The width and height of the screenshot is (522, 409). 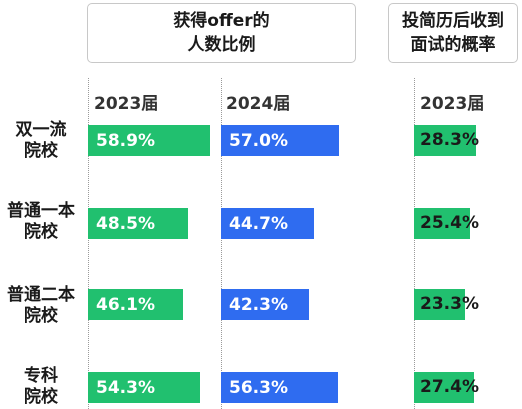 What do you see at coordinates (414, 243) in the screenshot?
I see `divider-rate-2023` at bounding box center [414, 243].